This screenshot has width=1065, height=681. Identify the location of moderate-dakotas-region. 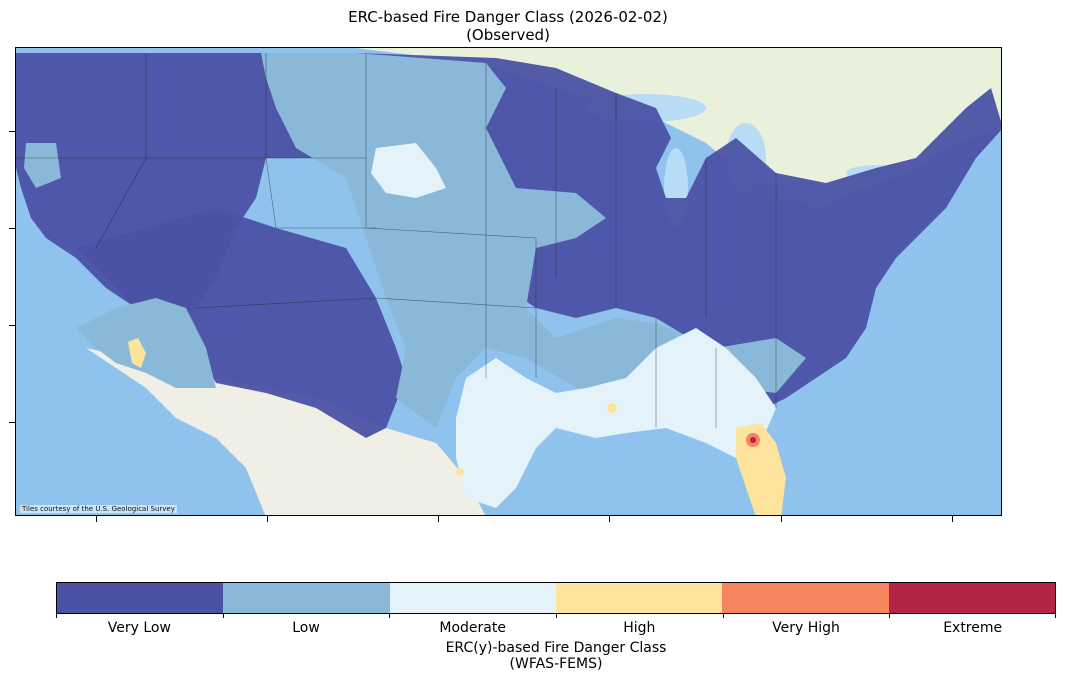
(408, 170).